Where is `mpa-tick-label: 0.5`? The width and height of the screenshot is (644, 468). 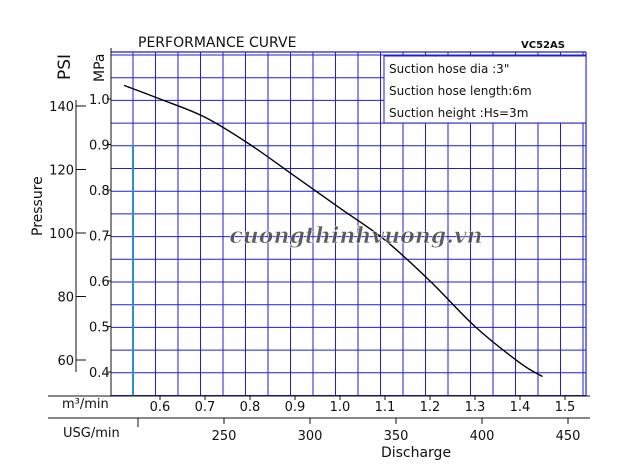 mpa-tick-label: 0.5 is located at coordinates (99, 328).